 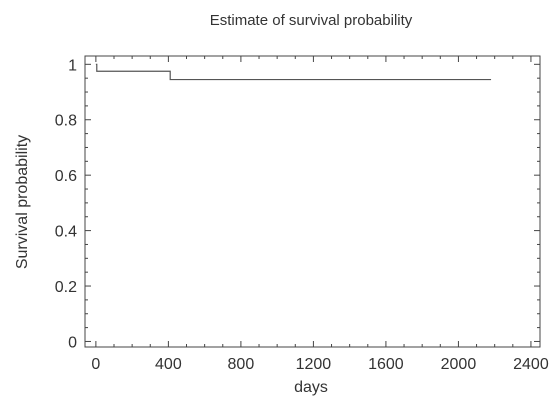 What do you see at coordinates (66, 287) in the screenshot?
I see `y-tick-label: 0.2` at bounding box center [66, 287].